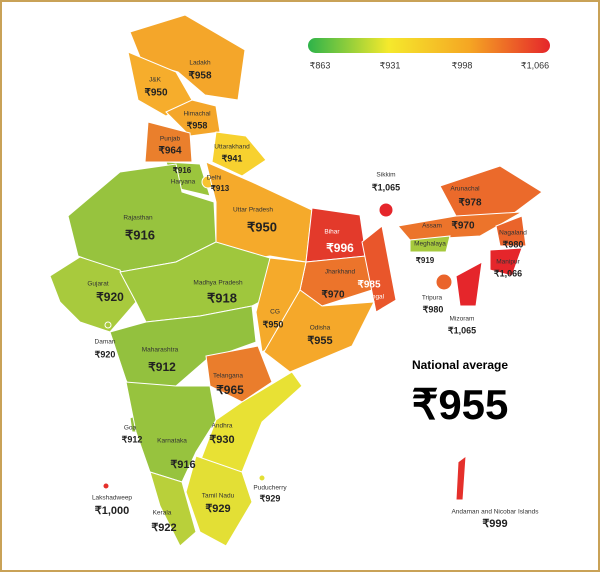 The image size is (600, 572). Describe the element at coordinates (228, 376) in the screenshot. I see `region-name: Telangana` at that location.